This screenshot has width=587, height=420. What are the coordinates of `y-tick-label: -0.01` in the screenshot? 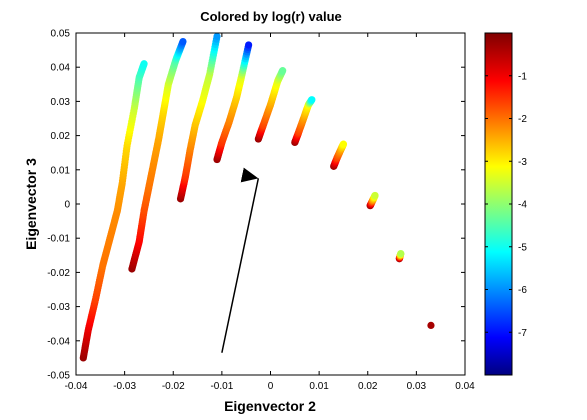 It's located at (58, 239).